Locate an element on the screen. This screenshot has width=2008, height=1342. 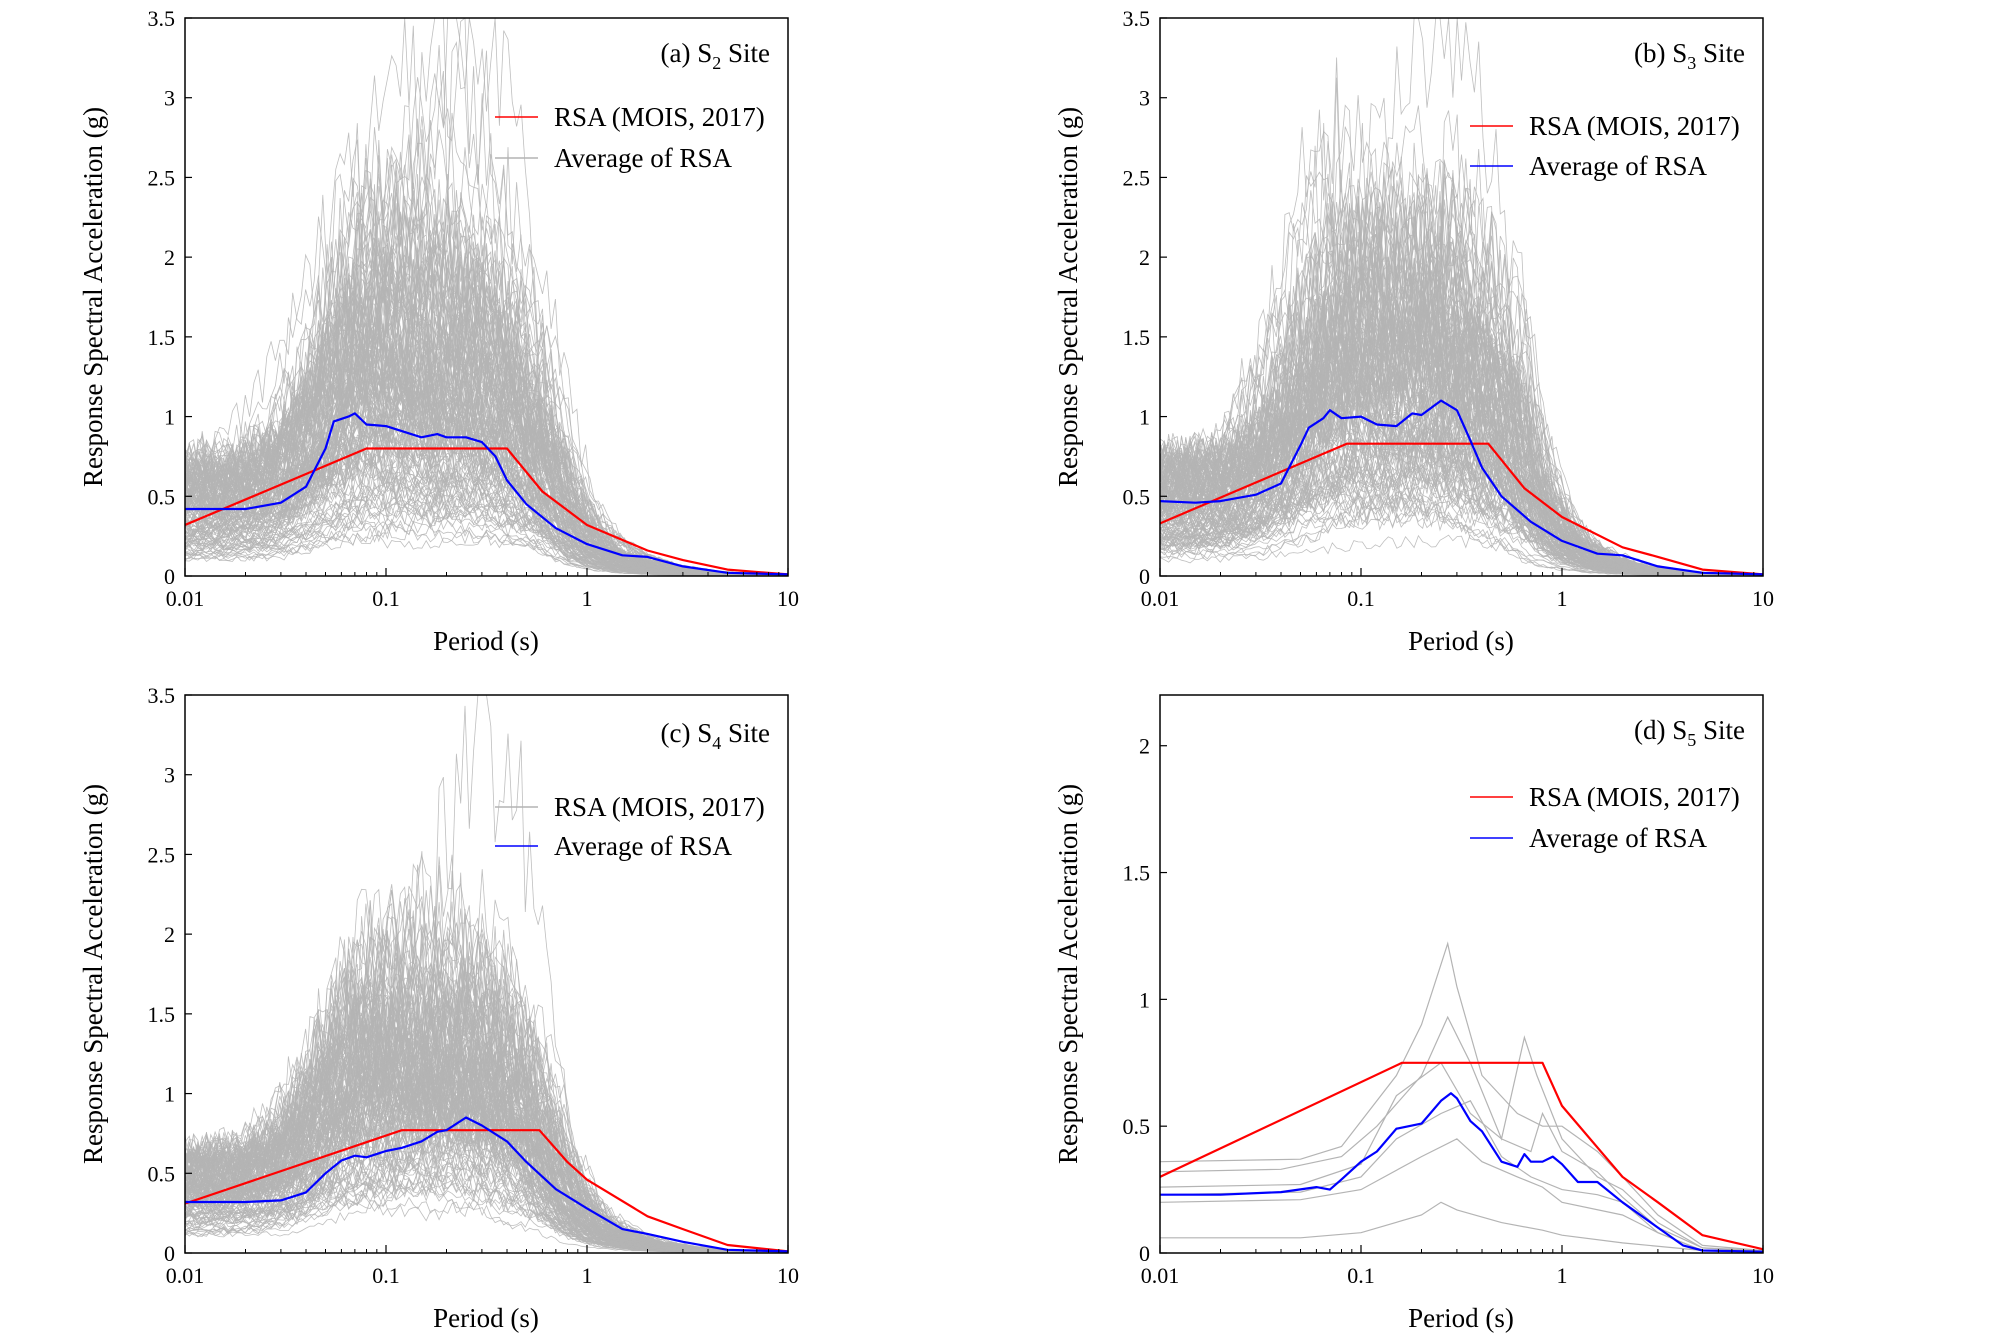
tick-layer: 0 0.5 1 1.5 2 0.01 0.1 1 10 is located at coordinates (1449, 1011).